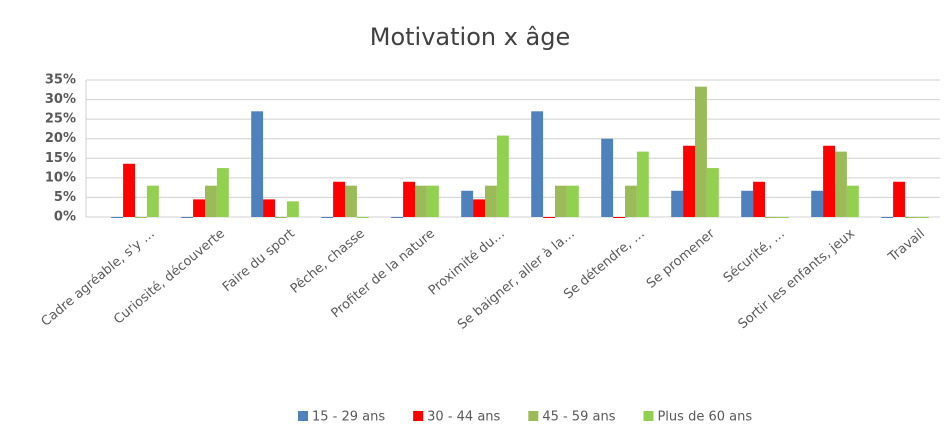 The image size is (946, 432). What do you see at coordinates (60, 119) in the screenshot?
I see `y-tick-label: 25%` at bounding box center [60, 119].